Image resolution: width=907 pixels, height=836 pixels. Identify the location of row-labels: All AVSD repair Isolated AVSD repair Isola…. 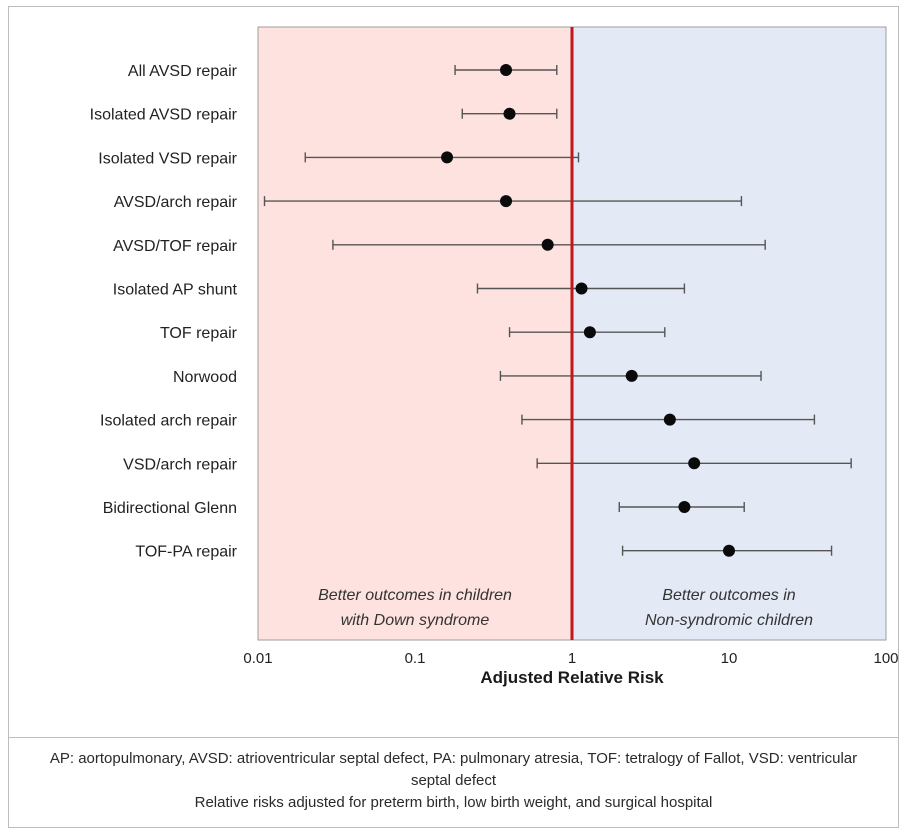
(164, 312).